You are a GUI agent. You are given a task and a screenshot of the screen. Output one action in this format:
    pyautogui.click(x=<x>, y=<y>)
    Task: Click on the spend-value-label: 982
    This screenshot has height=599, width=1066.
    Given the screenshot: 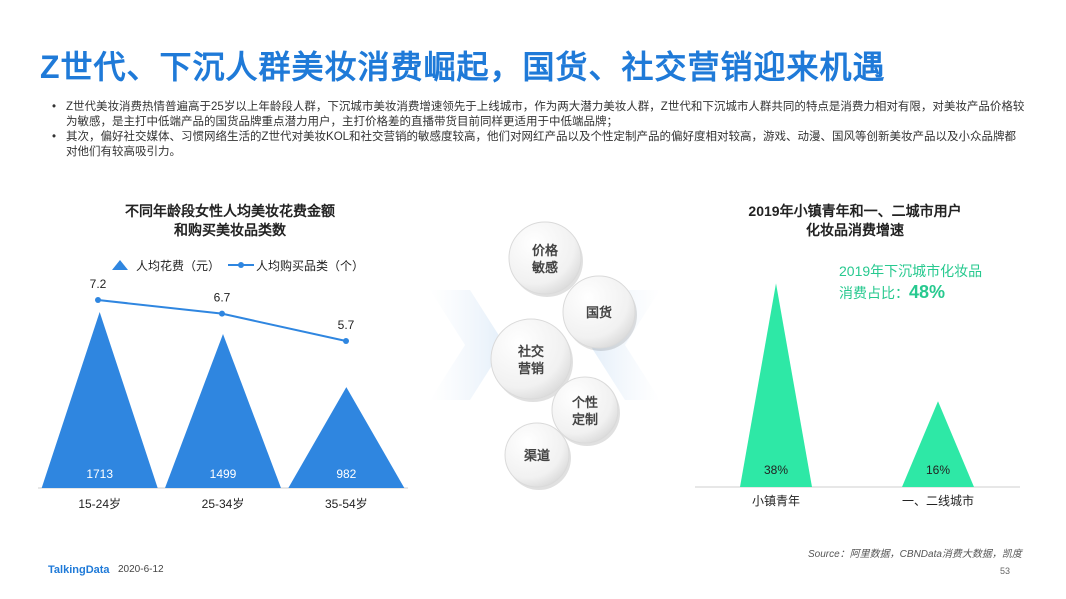 What is the action you would take?
    pyautogui.click(x=346, y=474)
    